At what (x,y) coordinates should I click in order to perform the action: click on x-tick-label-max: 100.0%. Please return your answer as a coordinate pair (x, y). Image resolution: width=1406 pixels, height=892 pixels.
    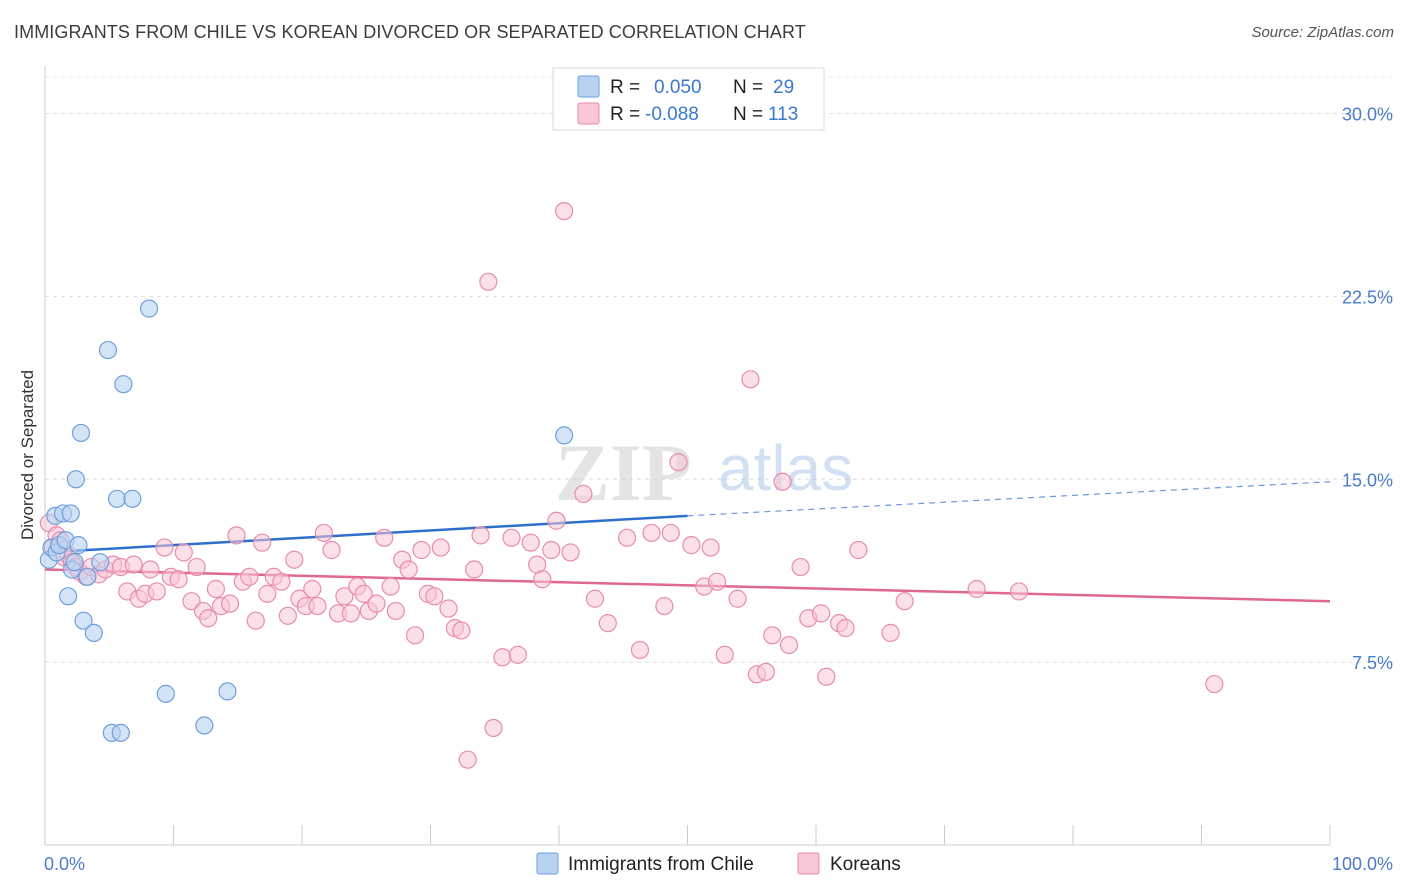
    Looking at the image, I should click on (1362, 864).